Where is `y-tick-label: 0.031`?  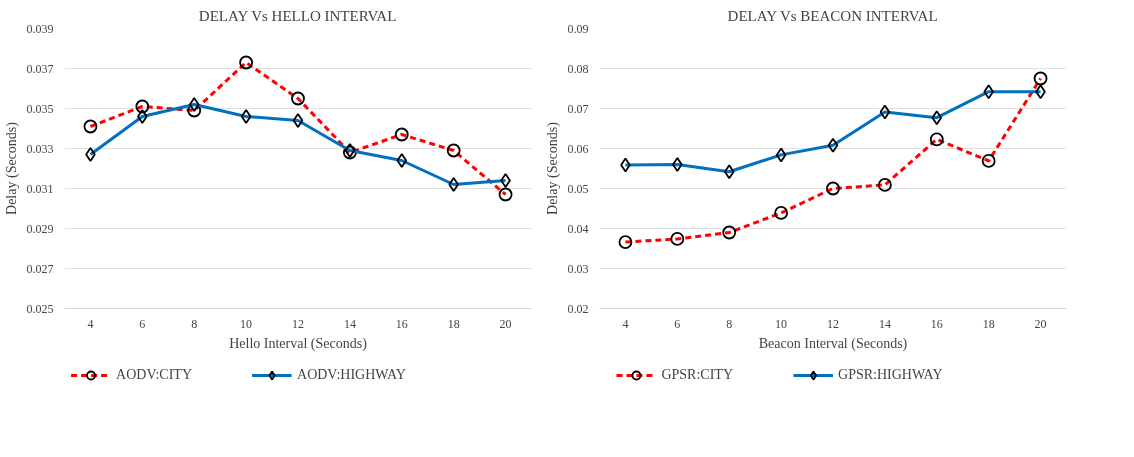
y-tick-label: 0.031 is located at coordinates (40, 188).